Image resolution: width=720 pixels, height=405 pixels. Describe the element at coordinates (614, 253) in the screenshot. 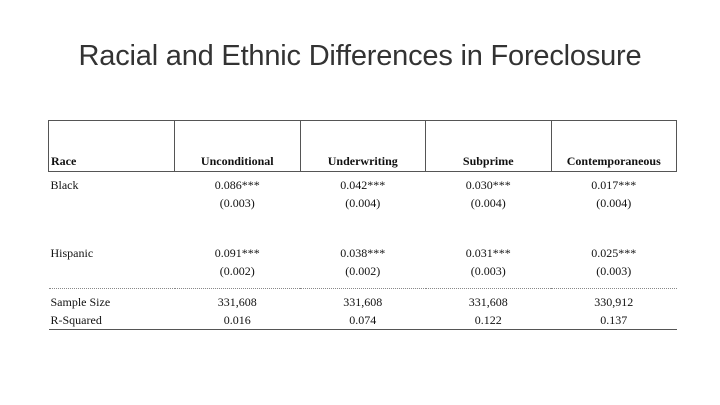

I see `cell-hispanic-contemporaneous: 0.025***` at that location.